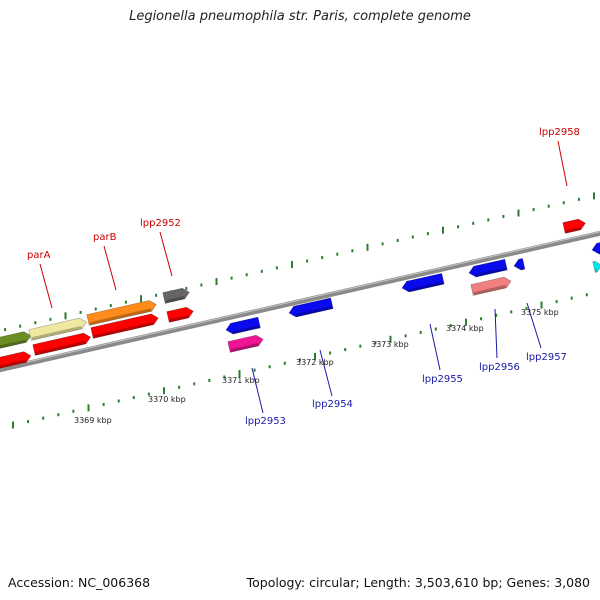 The height and width of the screenshot is (600, 600). I want to click on gene-lpp2953-body, so click(245, 343).